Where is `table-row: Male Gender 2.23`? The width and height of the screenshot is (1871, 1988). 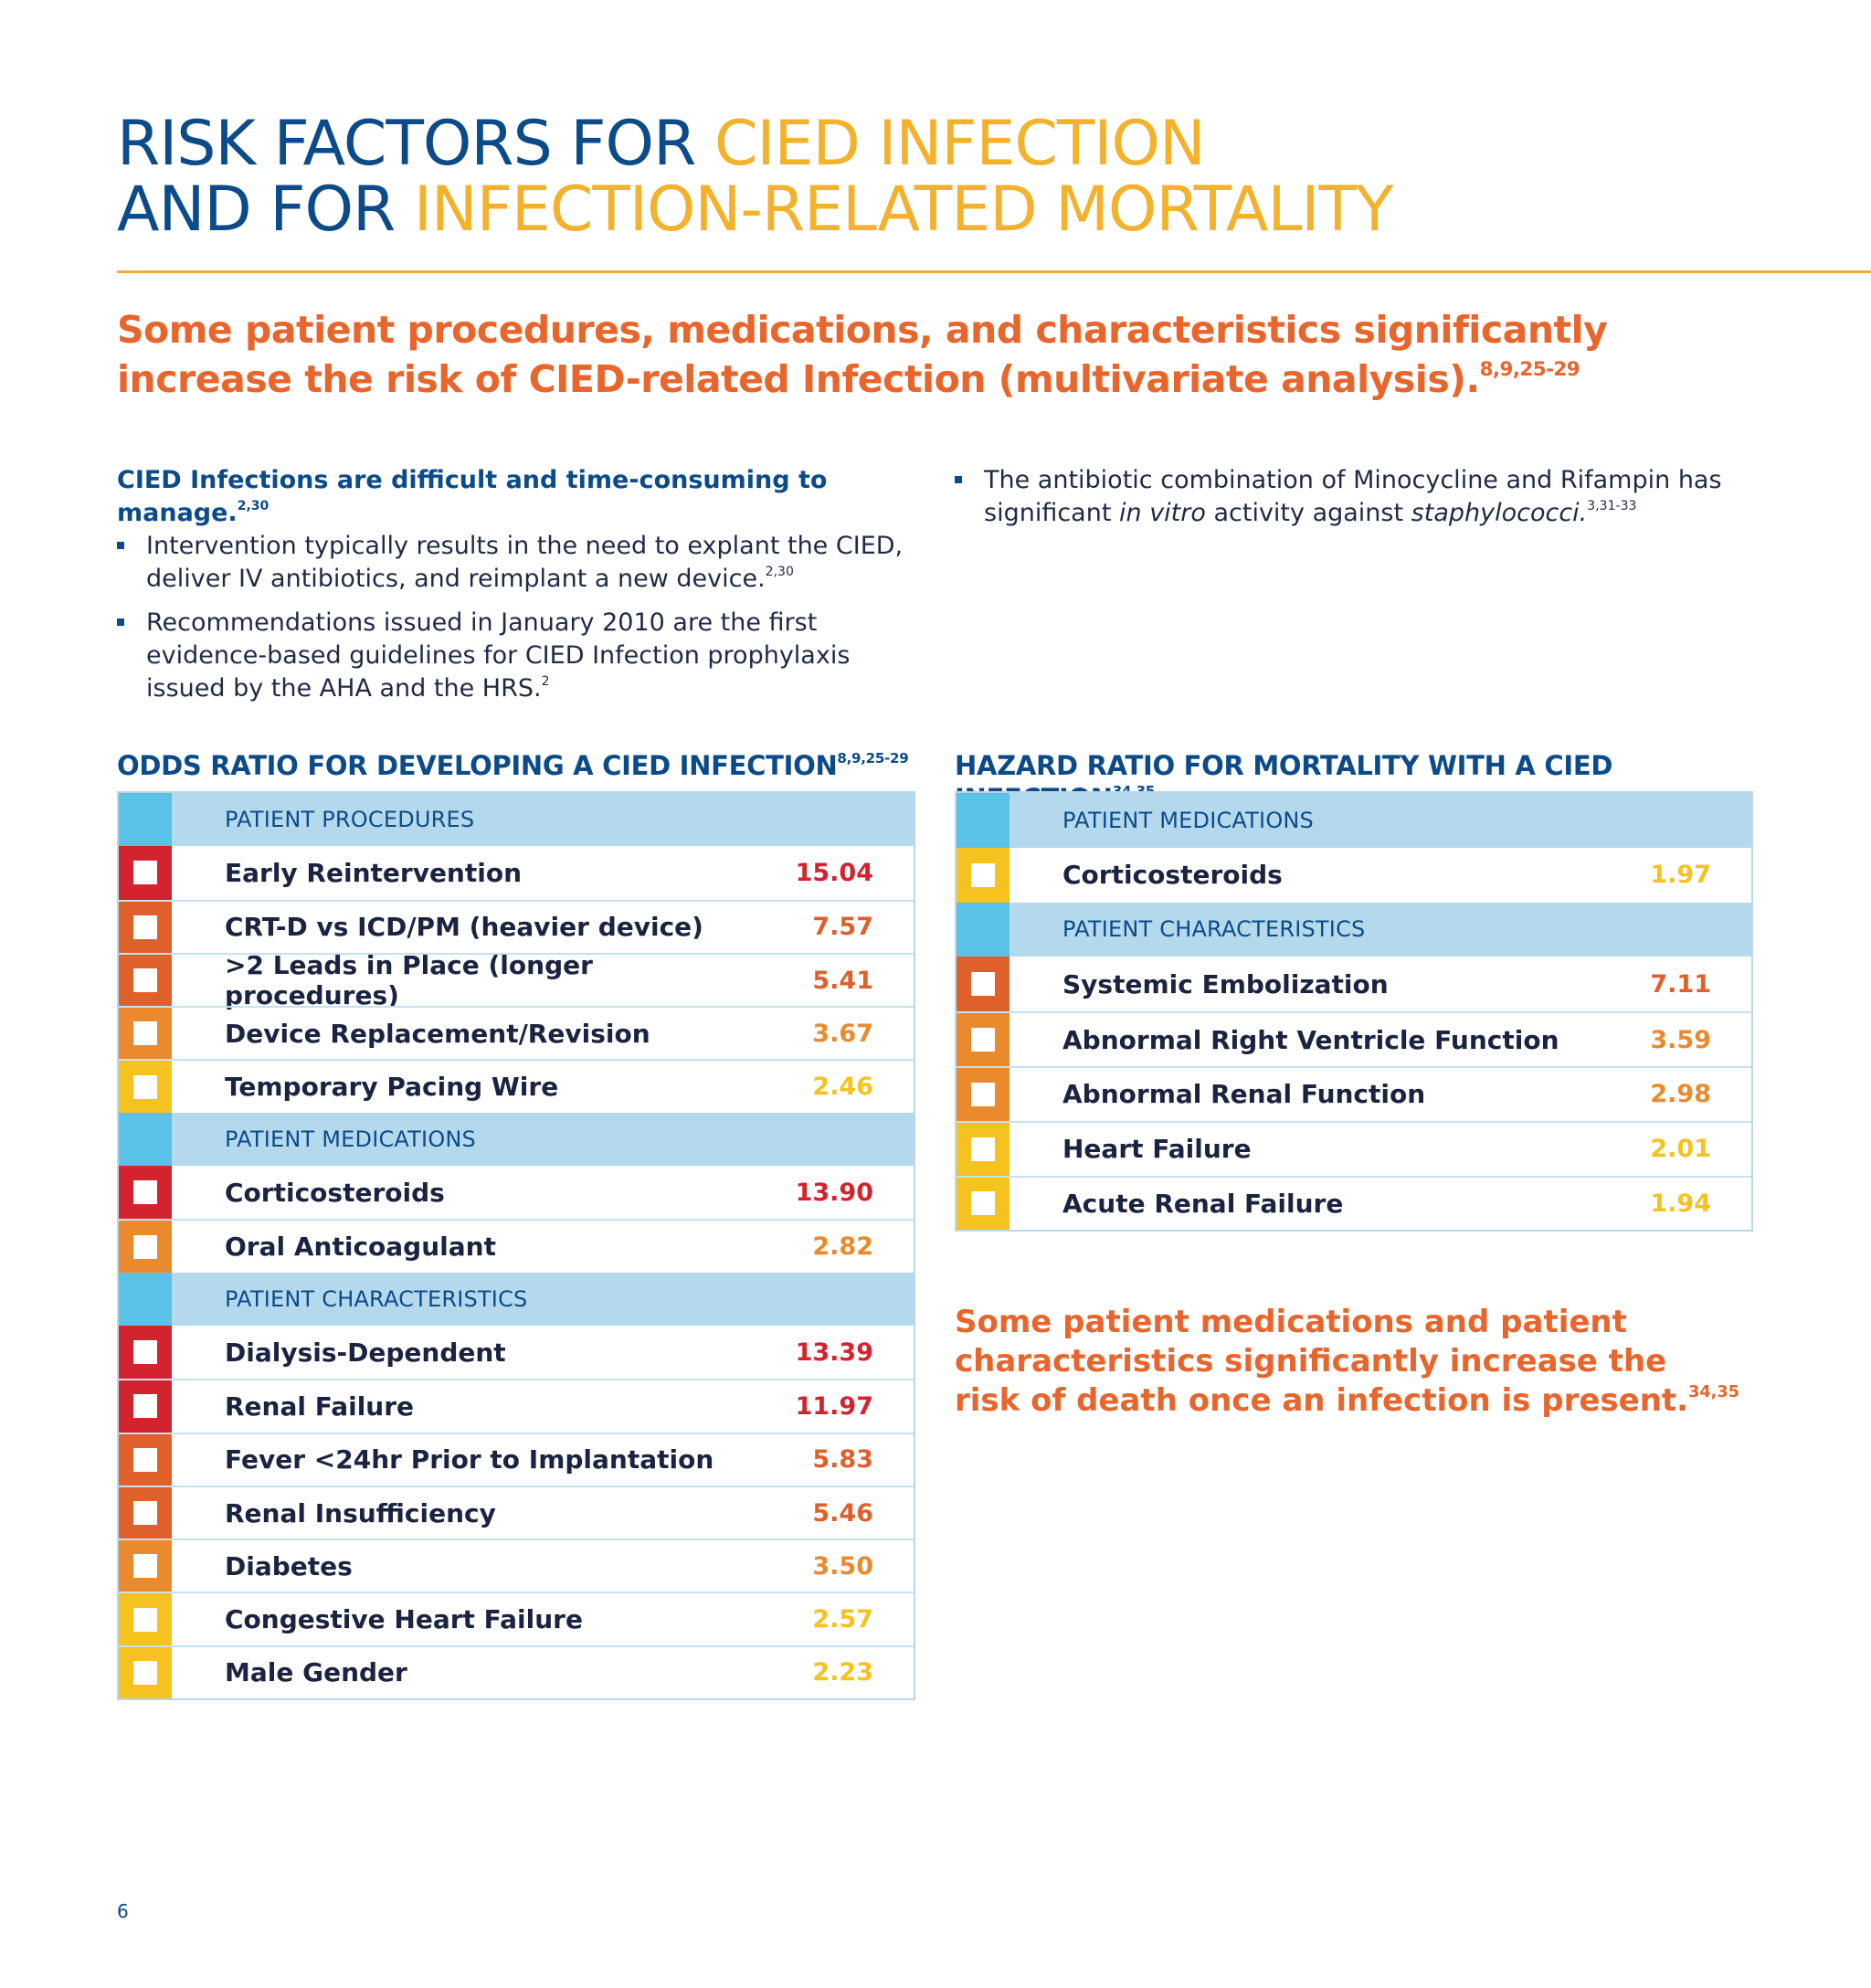 table-row: Male Gender 2.23 is located at coordinates (516, 1671).